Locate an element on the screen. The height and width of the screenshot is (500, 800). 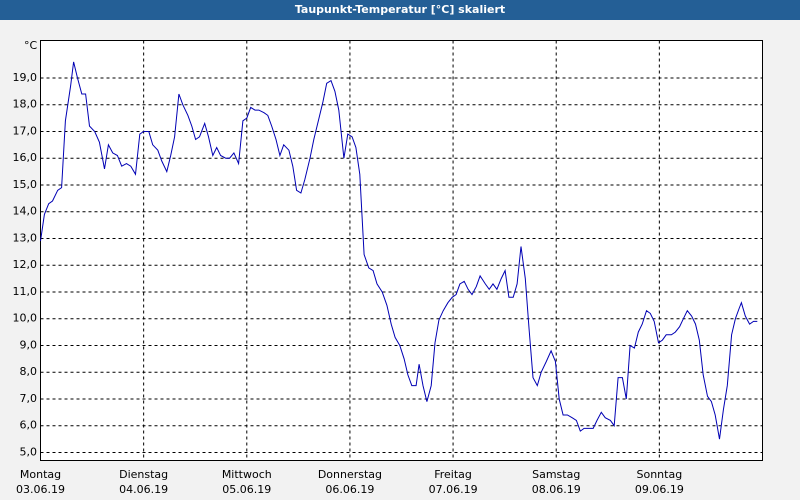
x-tick-date: 07.06.19 is located at coordinates (453, 489).